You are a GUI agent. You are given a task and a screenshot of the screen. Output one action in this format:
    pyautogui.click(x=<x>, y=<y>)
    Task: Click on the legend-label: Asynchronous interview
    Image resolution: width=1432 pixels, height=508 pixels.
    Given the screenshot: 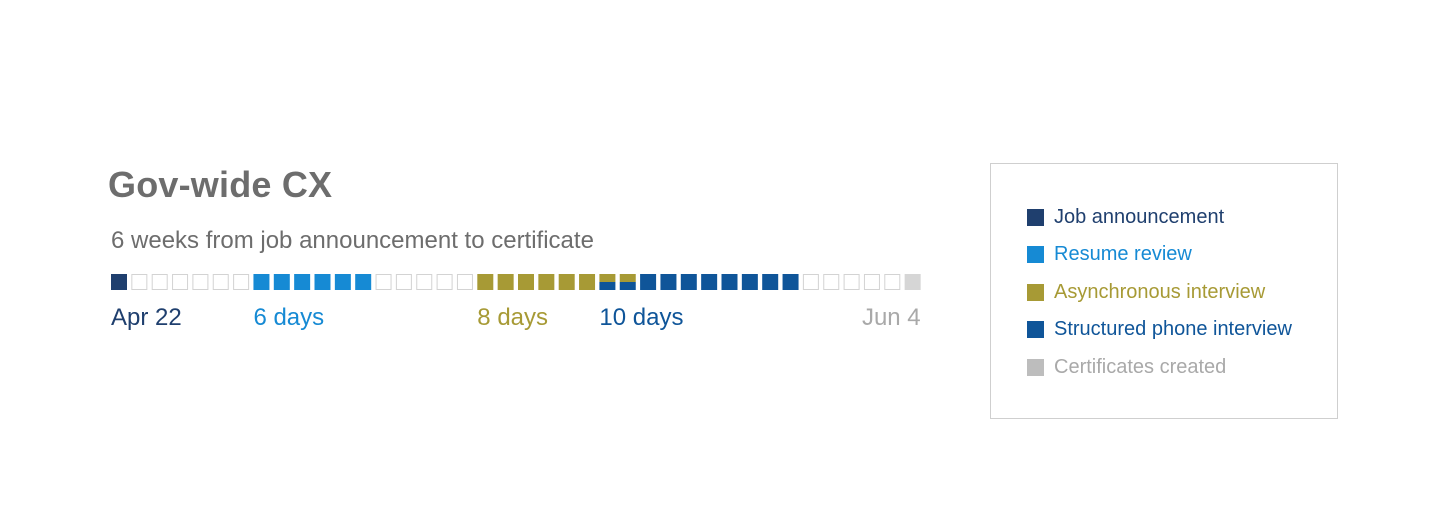 What is the action you would take?
    pyautogui.click(x=1160, y=291)
    